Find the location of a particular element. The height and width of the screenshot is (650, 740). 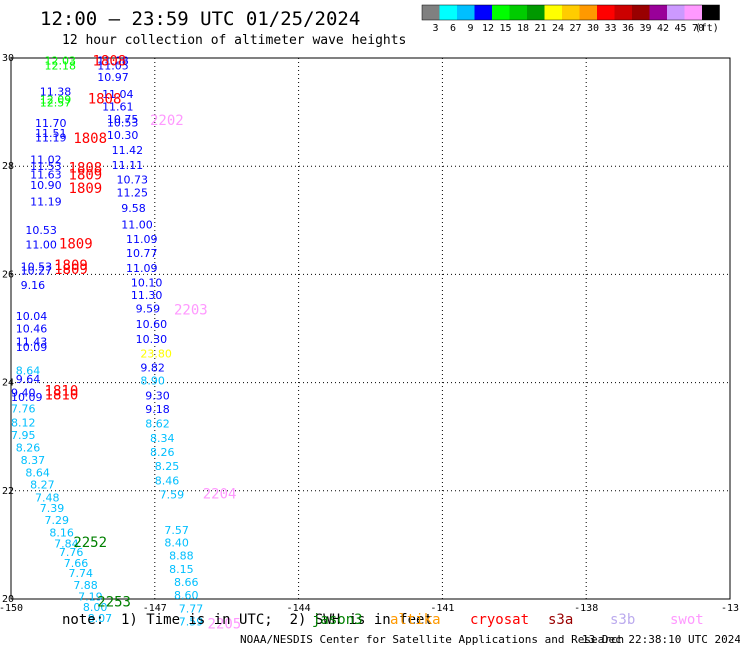

satellite-legend-cryosat: cryosat is located at coordinates (500, 620).